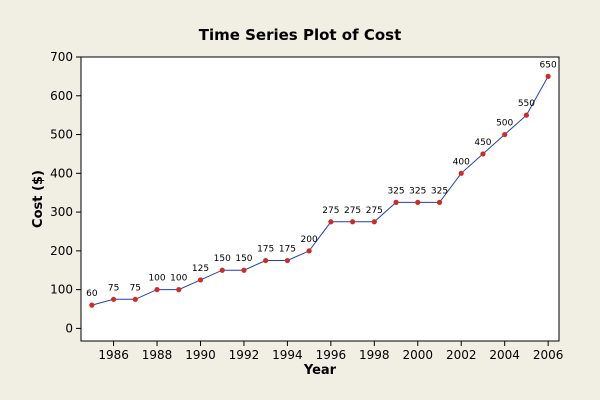 The image size is (600, 400). Describe the element at coordinates (504, 355) in the screenshot. I see `x-tick-label: 2004` at that location.